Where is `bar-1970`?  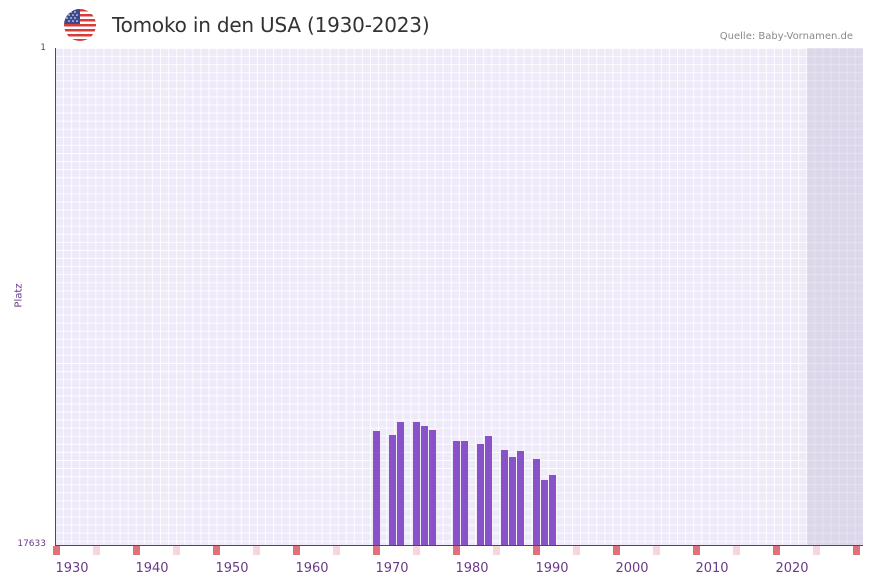
bar-1970 is located at coordinates (392, 489).